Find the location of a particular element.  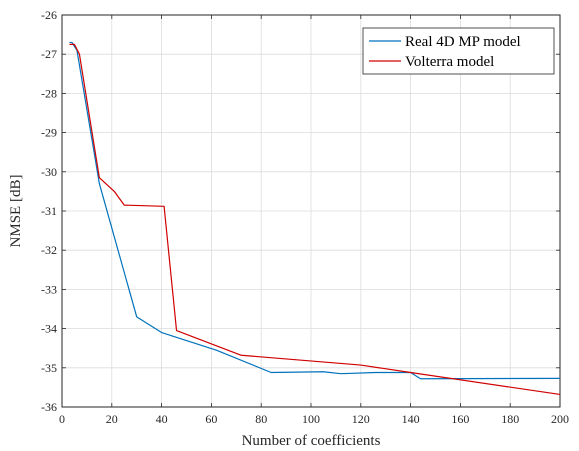

x-tick-label: 160 is located at coordinates (460, 419).